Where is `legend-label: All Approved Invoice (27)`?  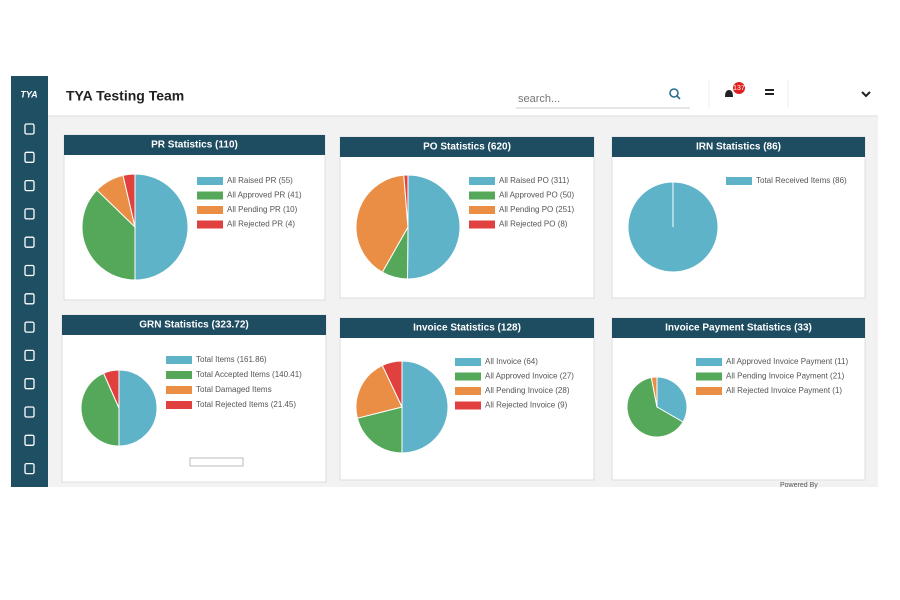 legend-label: All Approved Invoice (27) is located at coordinates (529, 376).